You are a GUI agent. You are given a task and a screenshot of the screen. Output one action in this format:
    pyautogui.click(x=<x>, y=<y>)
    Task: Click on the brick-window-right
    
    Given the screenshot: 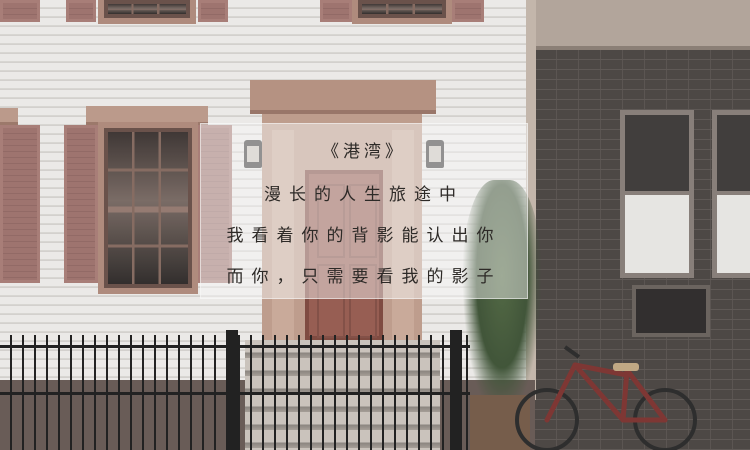 What is the action you would take?
    pyautogui.click(x=731, y=194)
    